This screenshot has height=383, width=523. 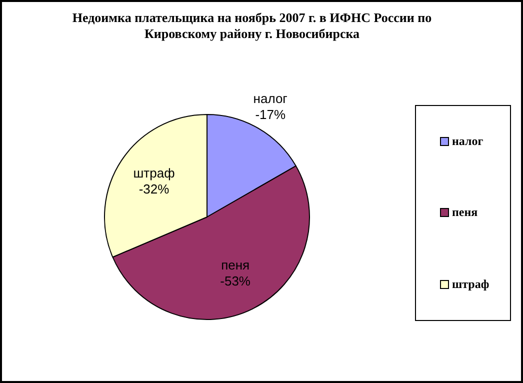 What do you see at coordinates (235, 264) in the screenshot?
I see `slice-label: пеня` at bounding box center [235, 264].